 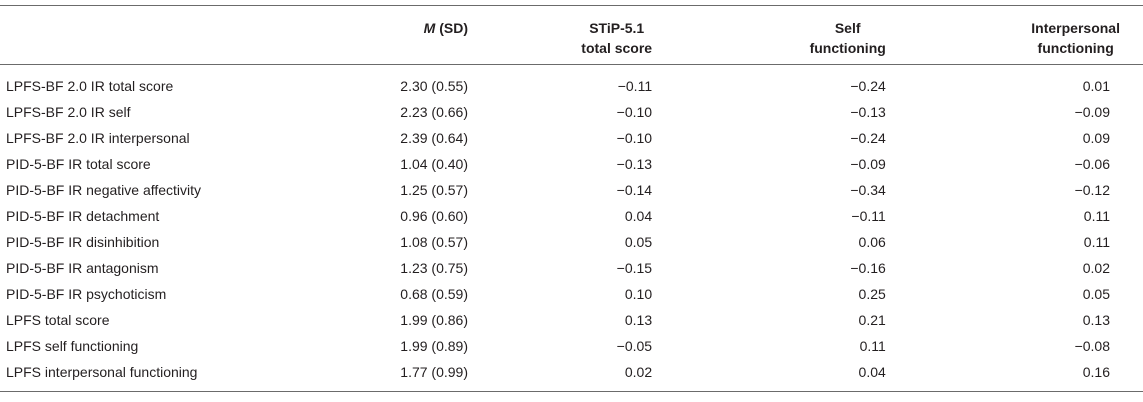 What do you see at coordinates (1096, 268) in the screenshot?
I see `row-interpersonal-functioning: 0.02` at bounding box center [1096, 268].